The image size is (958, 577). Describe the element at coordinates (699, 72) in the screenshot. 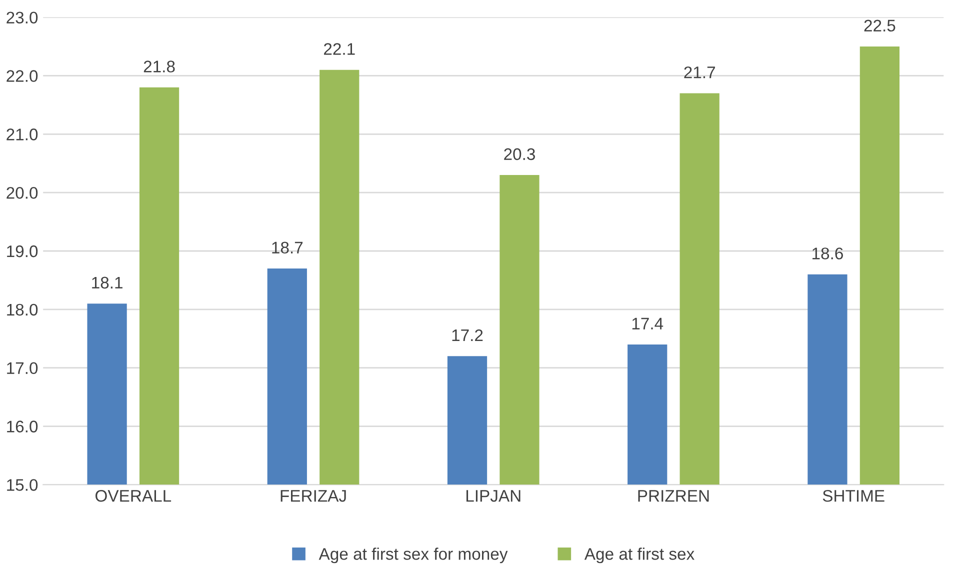

I see `data-label: 21.7` at that location.